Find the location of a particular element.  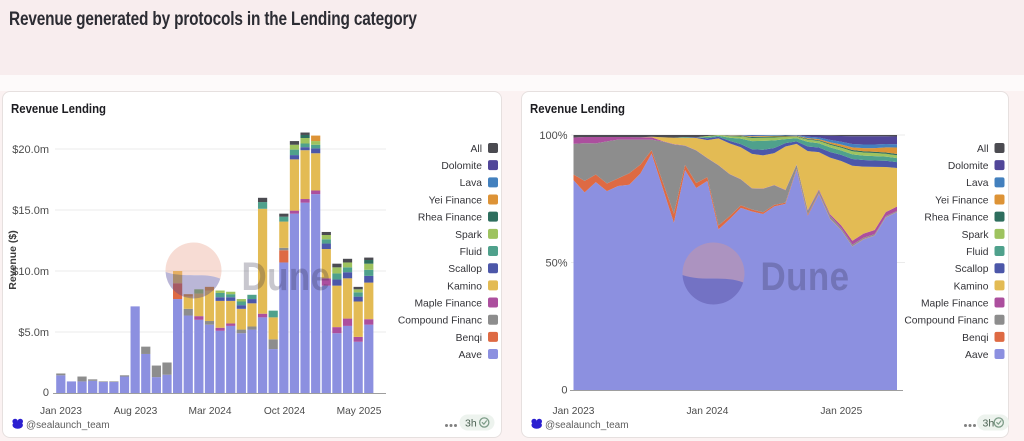

svg-text: $5.0m is located at coordinates (33, 333).